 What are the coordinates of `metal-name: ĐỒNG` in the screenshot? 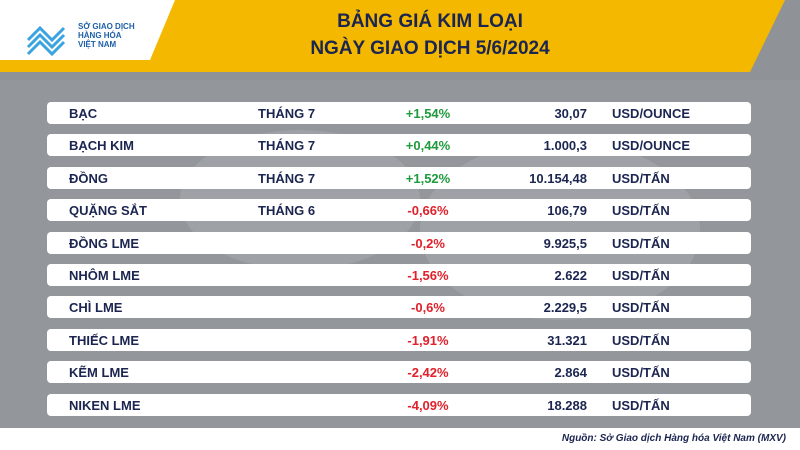 It's located at (88, 178).